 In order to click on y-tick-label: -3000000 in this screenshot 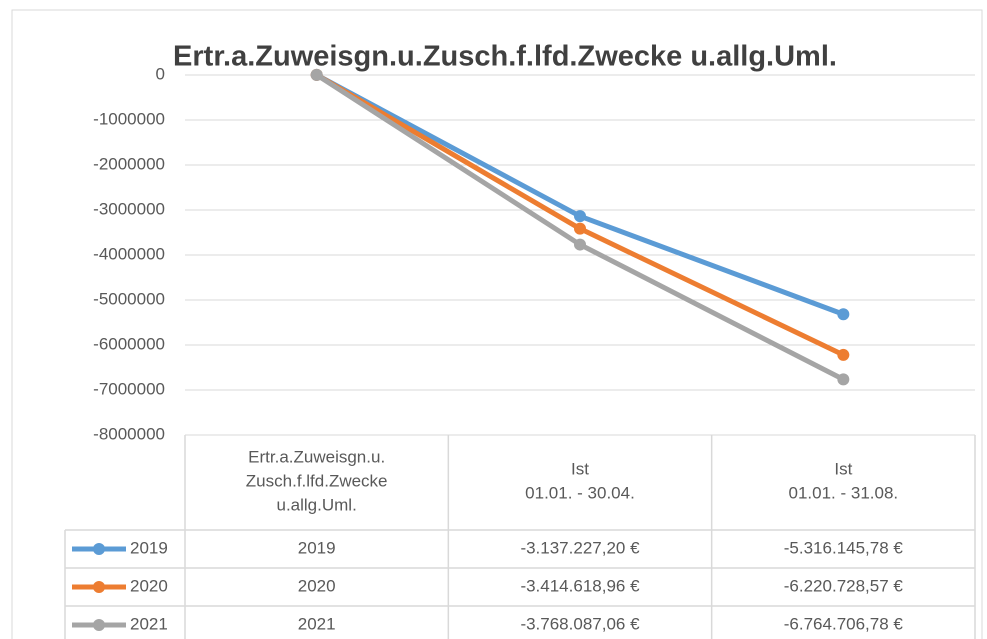, I will do `click(129, 208)`.